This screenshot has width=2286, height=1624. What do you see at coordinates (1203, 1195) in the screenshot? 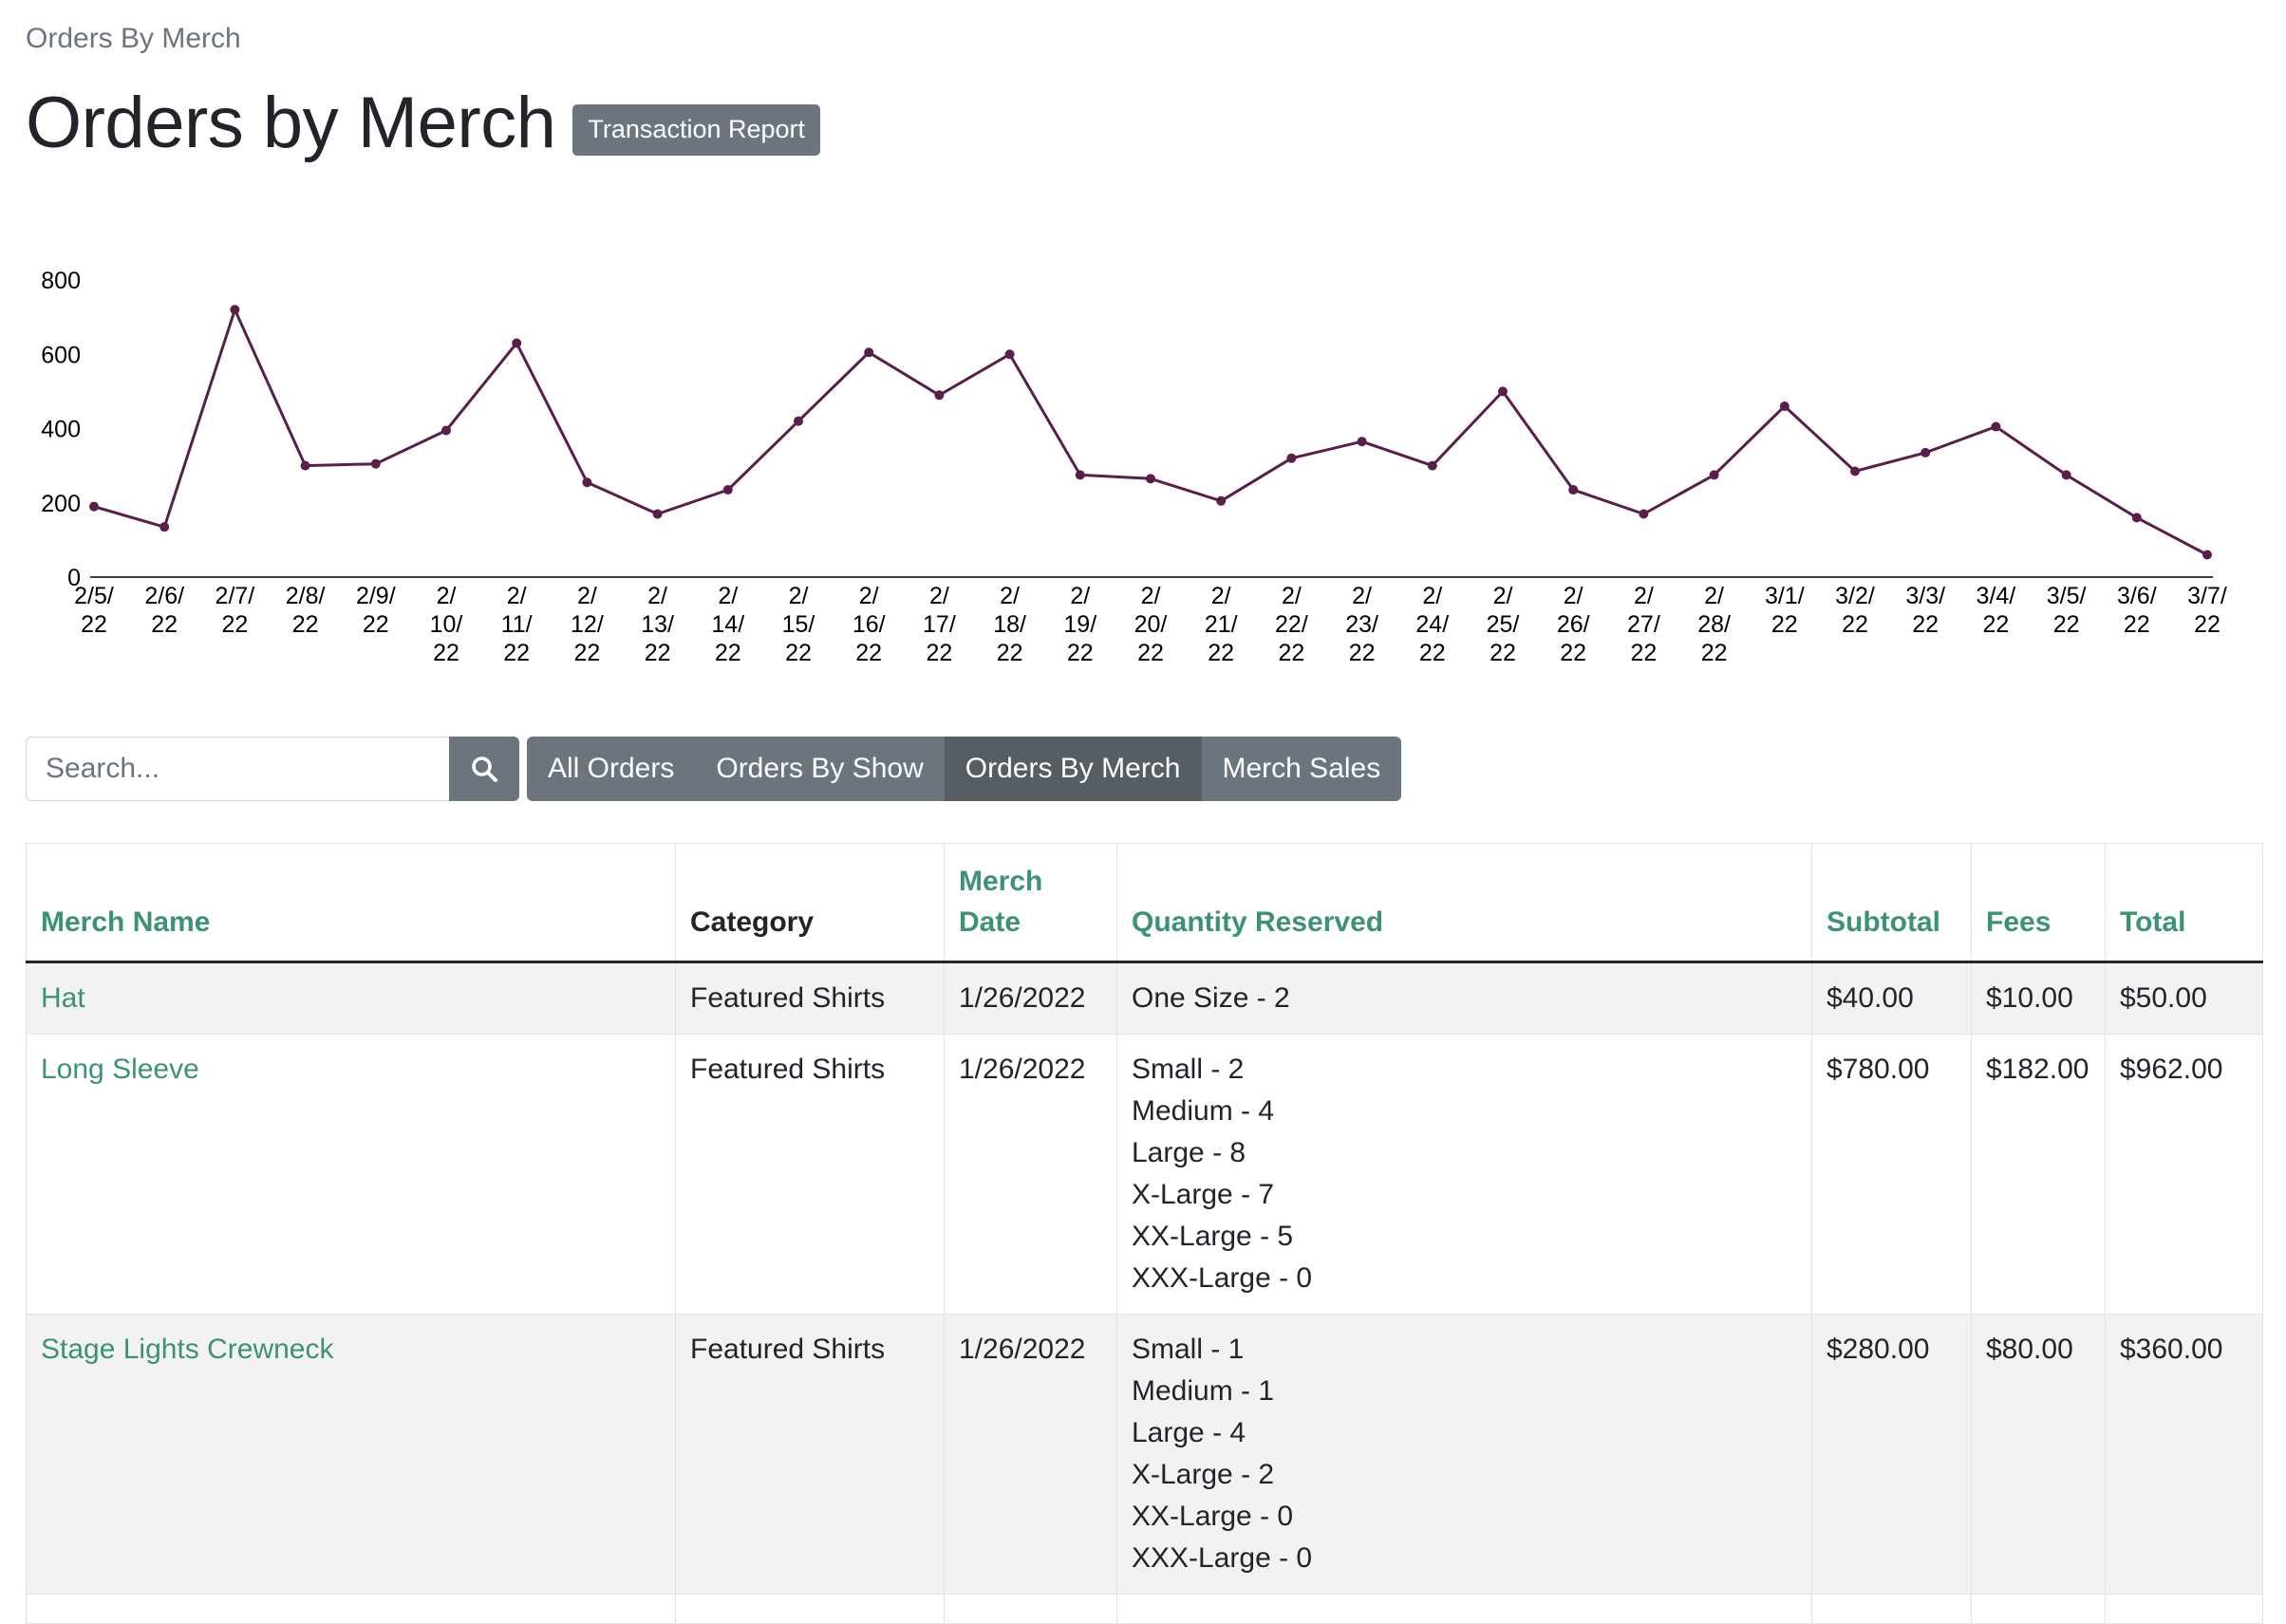
I see `quantity-line: X-Large - 7` at bounding box center [1203, 1195].